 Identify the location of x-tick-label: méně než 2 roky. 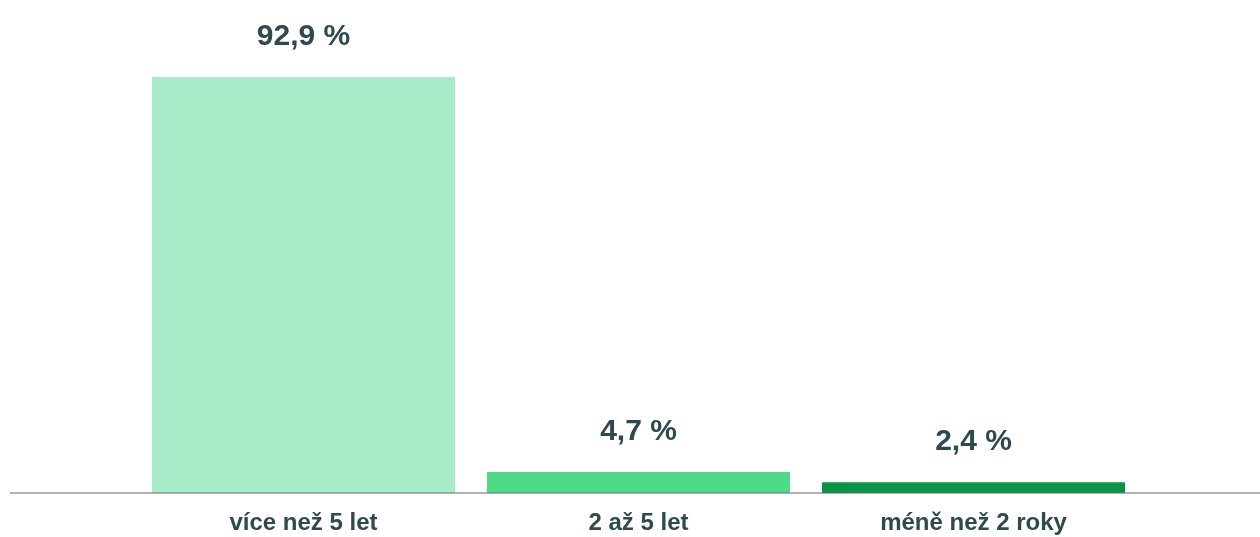
(974, 522).